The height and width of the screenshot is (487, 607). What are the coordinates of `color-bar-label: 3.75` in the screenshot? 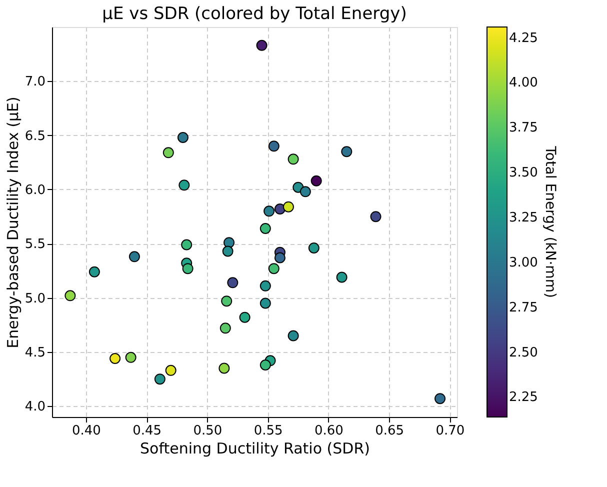 It's located at (523, 128).